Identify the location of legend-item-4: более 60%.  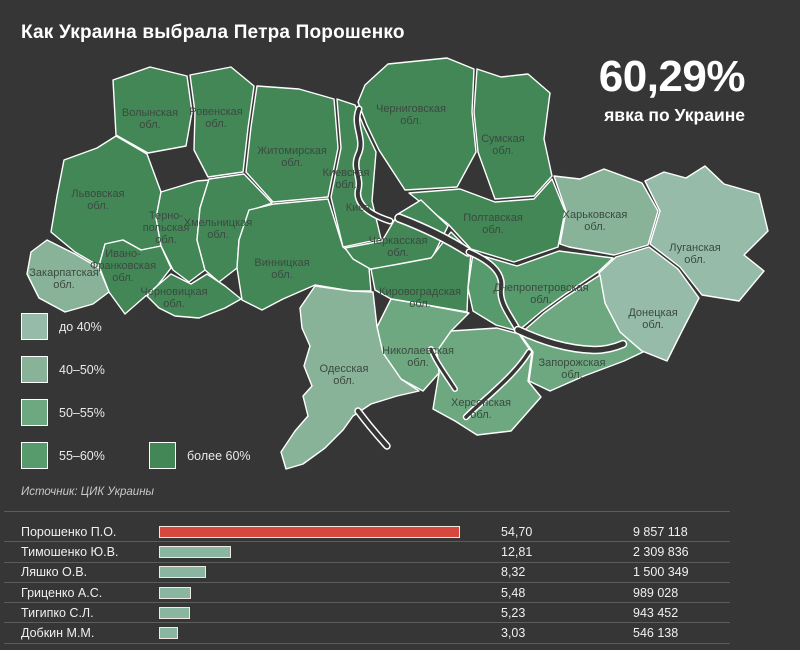
(200, 455).